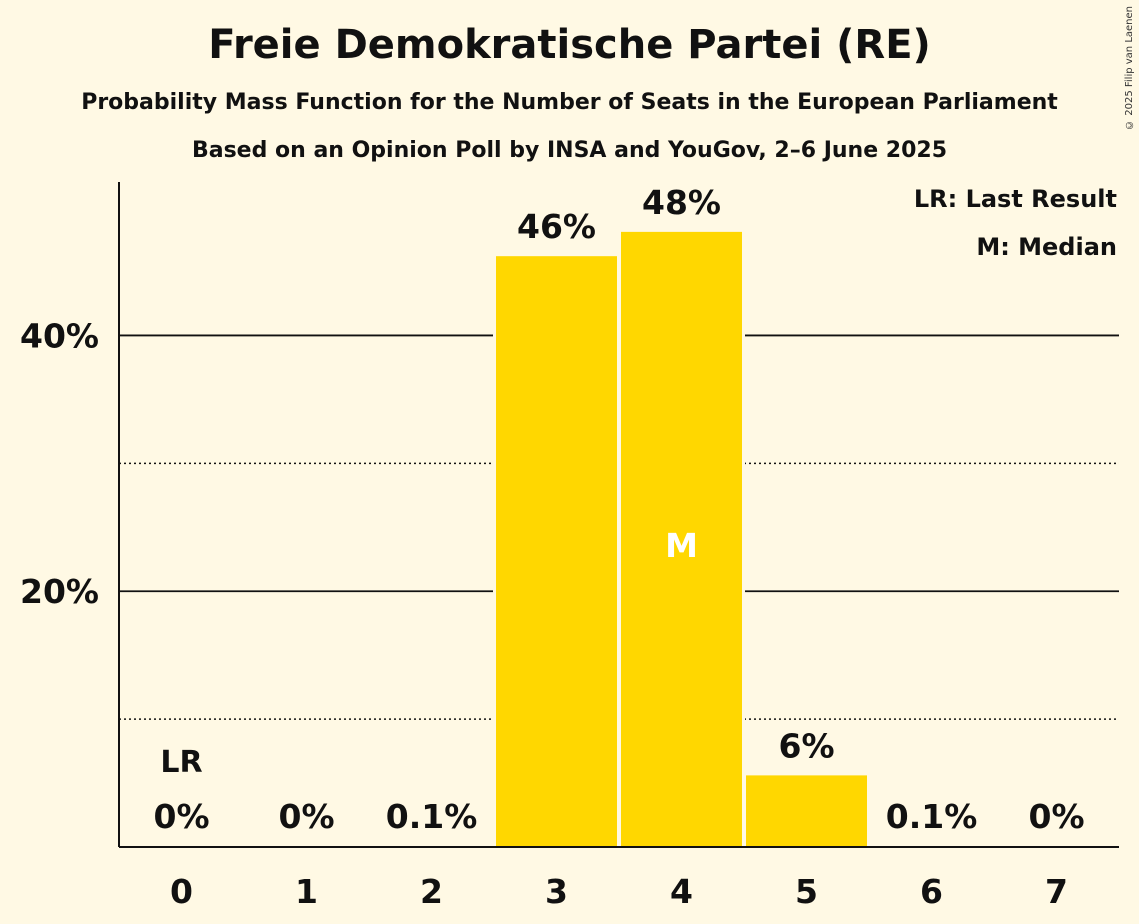 This screenshot has height=924, width=1139. Describe the element at coordinates (181, 762) in the screenshot. I see `last-result-marker: LR` at that location.